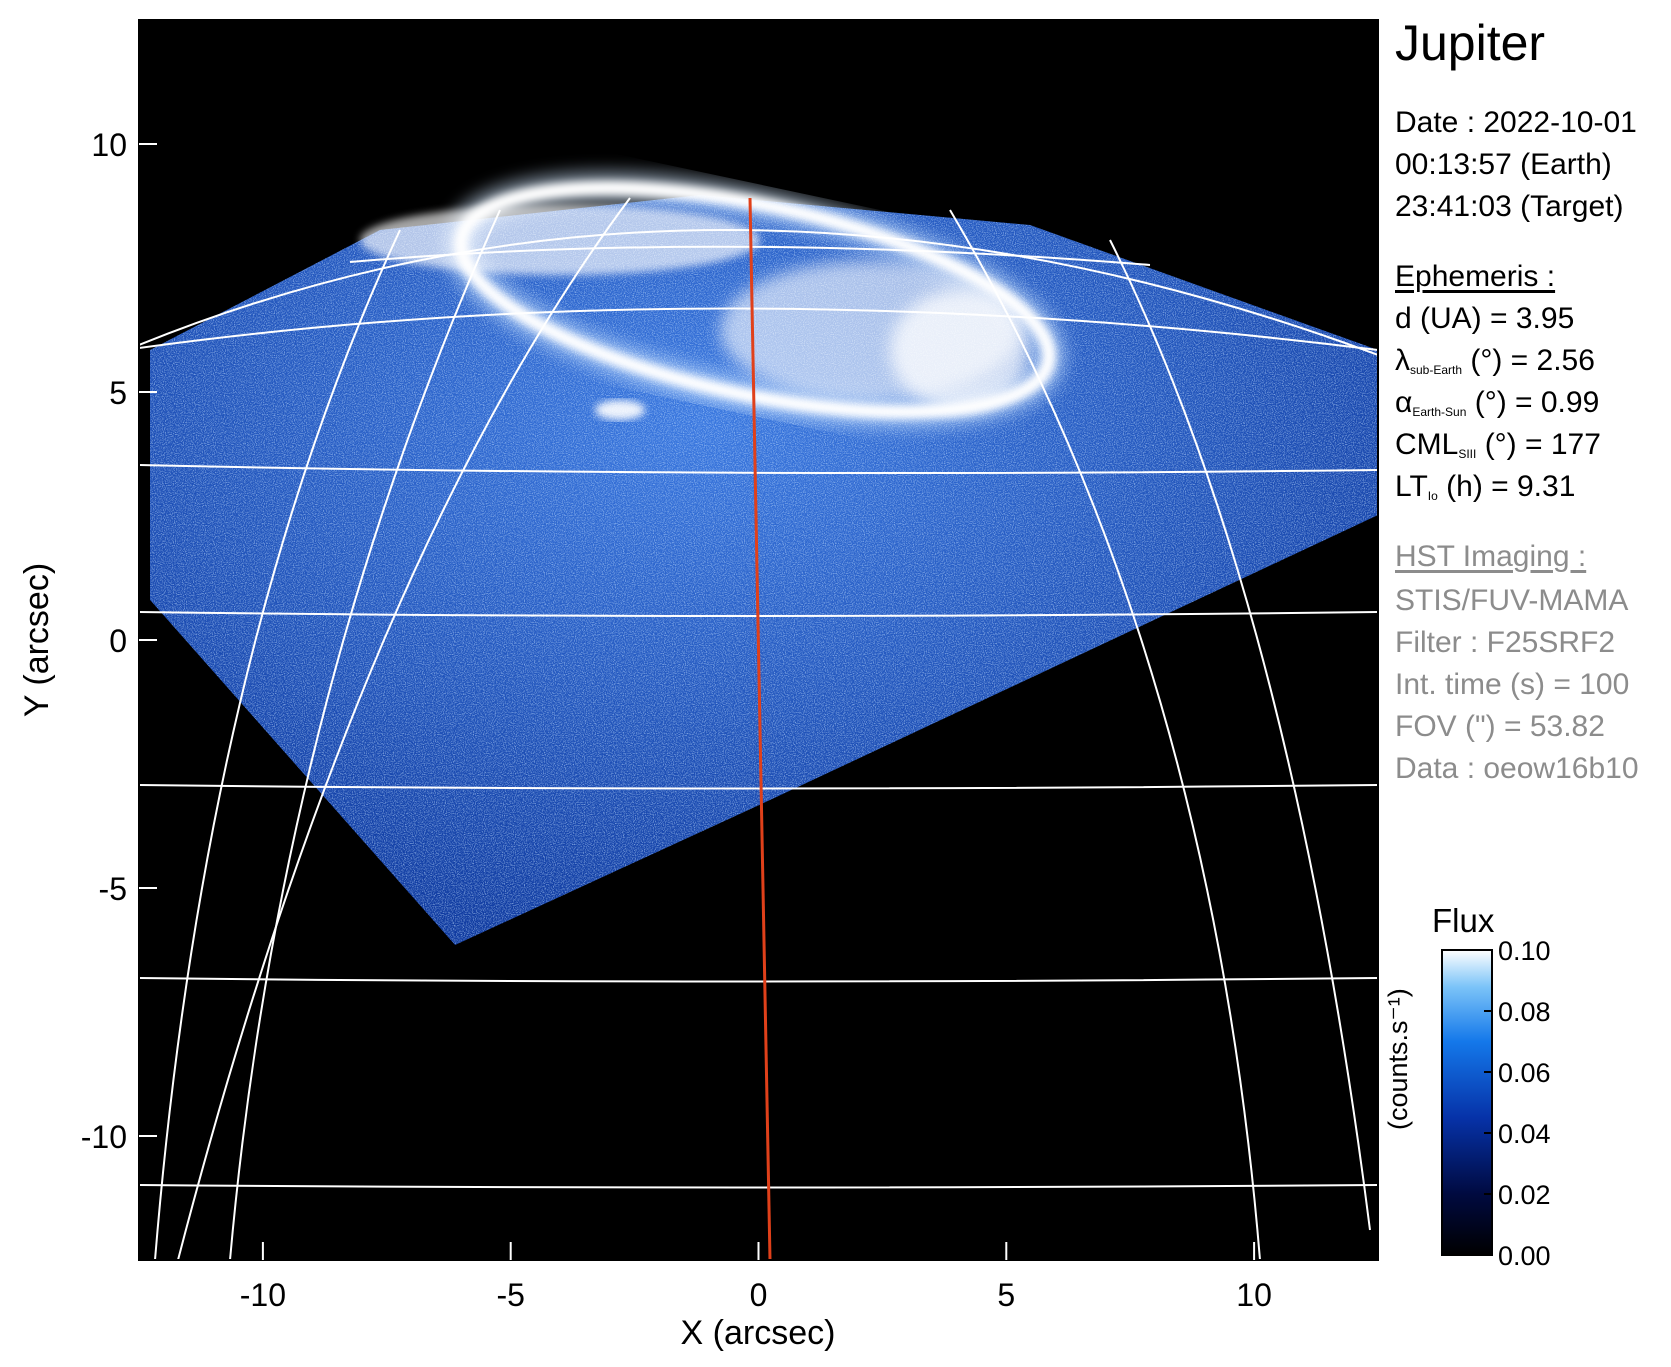 The image size is (1671, 1367). What do you see at coordinates (1512, 600) in the screenshot?
I see `instrument-detector: STIS/FUV-MAMA` at bounding box center [1512, 600].